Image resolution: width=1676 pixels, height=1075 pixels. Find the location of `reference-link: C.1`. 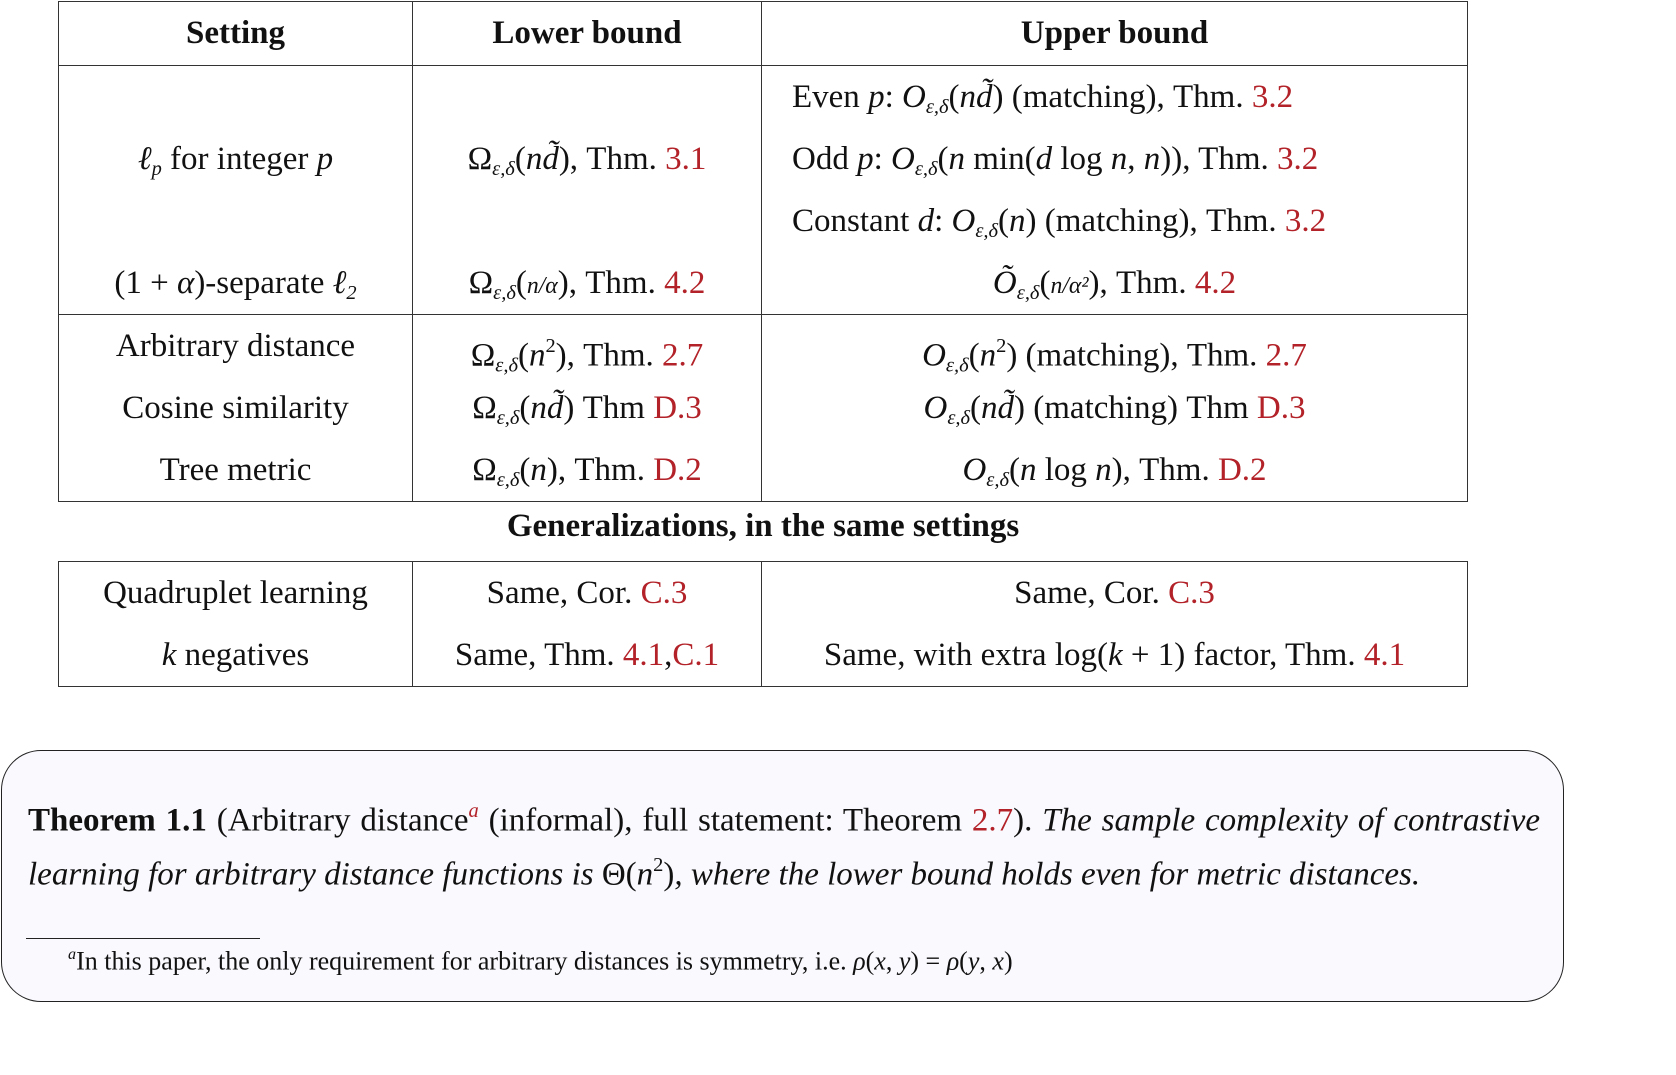

reference-link: C.1 is located at coordinates (696, 655).